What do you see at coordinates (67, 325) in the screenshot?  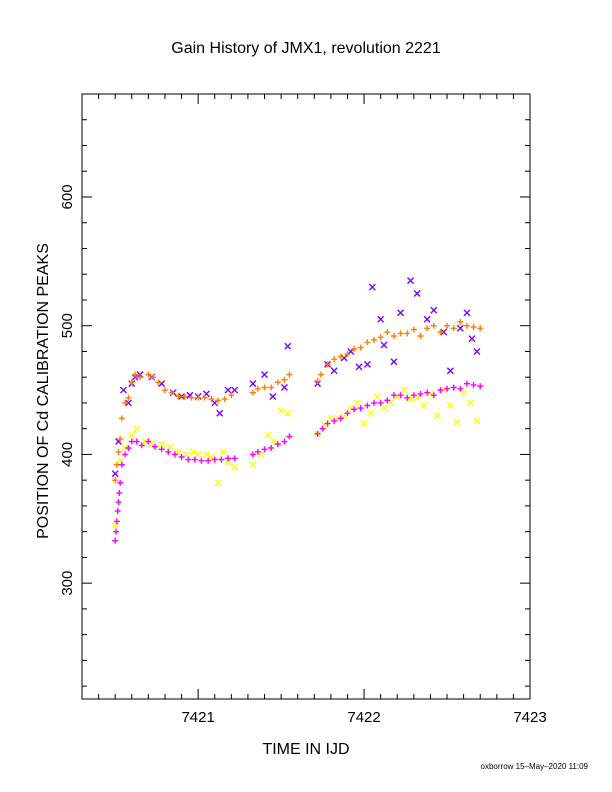 I see `y-tick-label: 500` at bounding box center [67, 325].